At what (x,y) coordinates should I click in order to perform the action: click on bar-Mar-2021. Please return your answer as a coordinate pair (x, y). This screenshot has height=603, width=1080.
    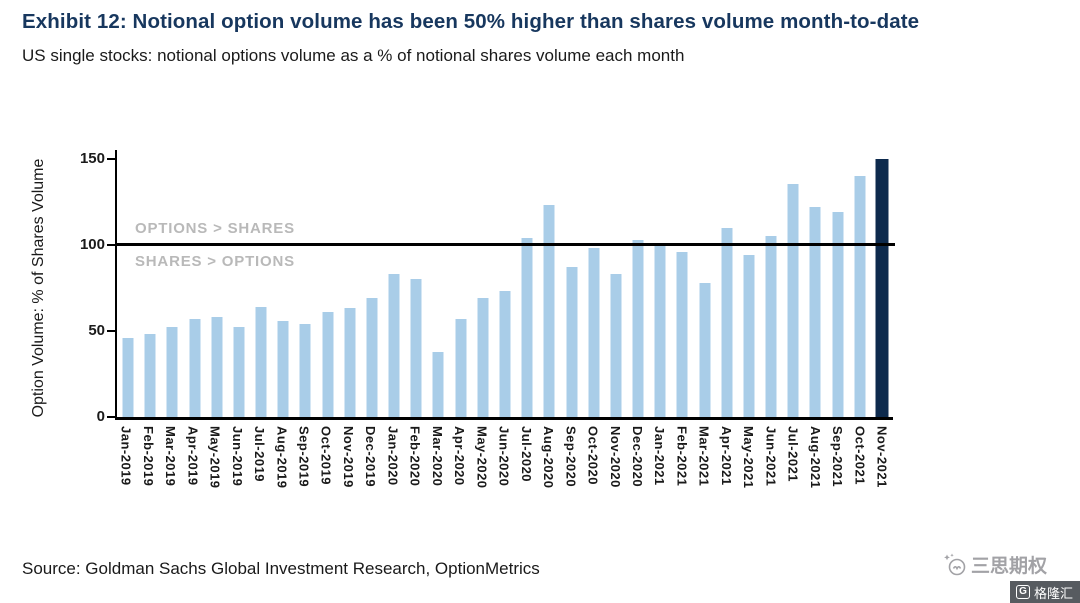
    Looking at the image, I should click on (705, 349).